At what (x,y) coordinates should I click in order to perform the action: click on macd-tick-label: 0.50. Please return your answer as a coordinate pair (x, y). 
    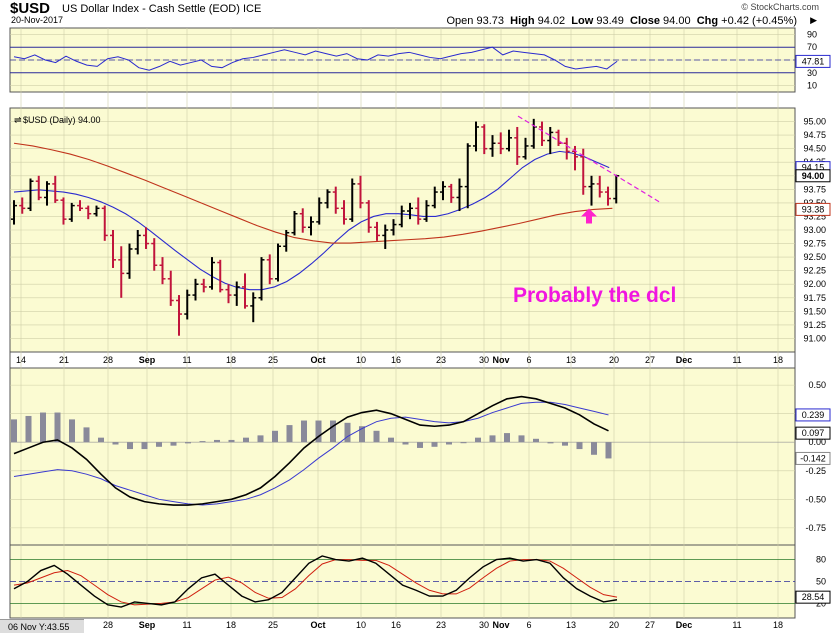
    Looking at the image, I should click on (817, 385).